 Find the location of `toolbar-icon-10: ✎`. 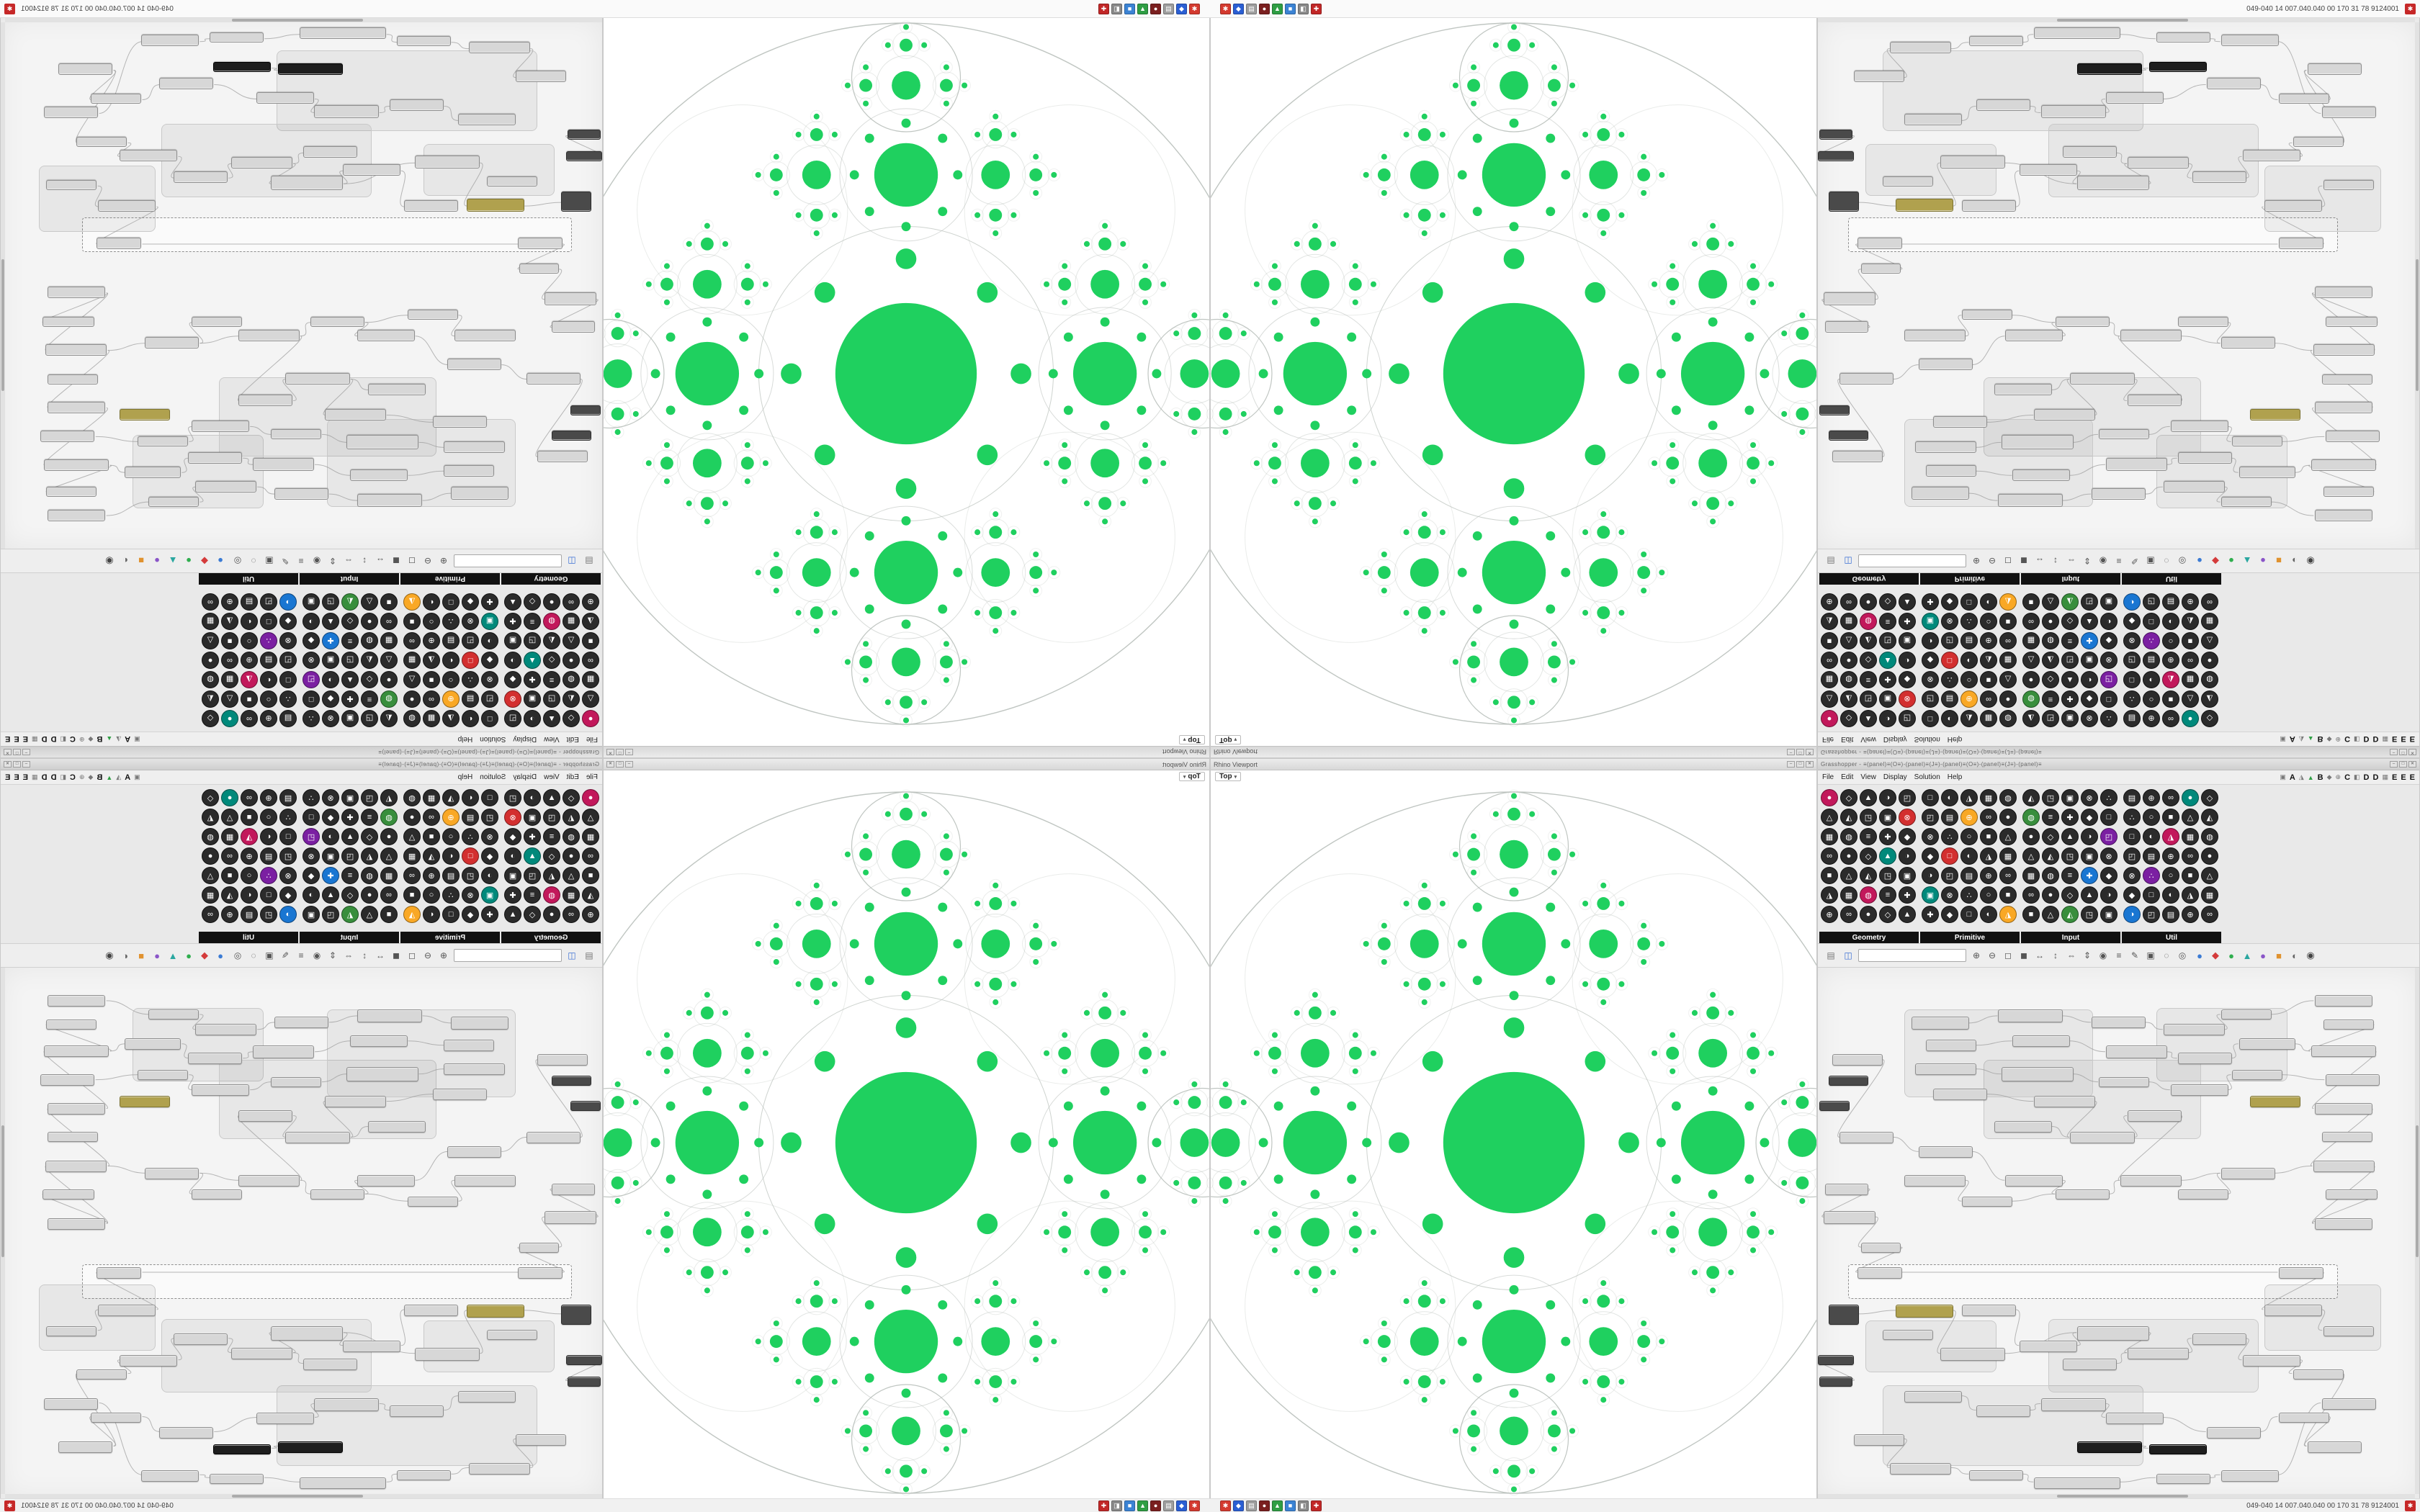

toolbar-icon-10: ✎ is located at coordinates (285, 955).